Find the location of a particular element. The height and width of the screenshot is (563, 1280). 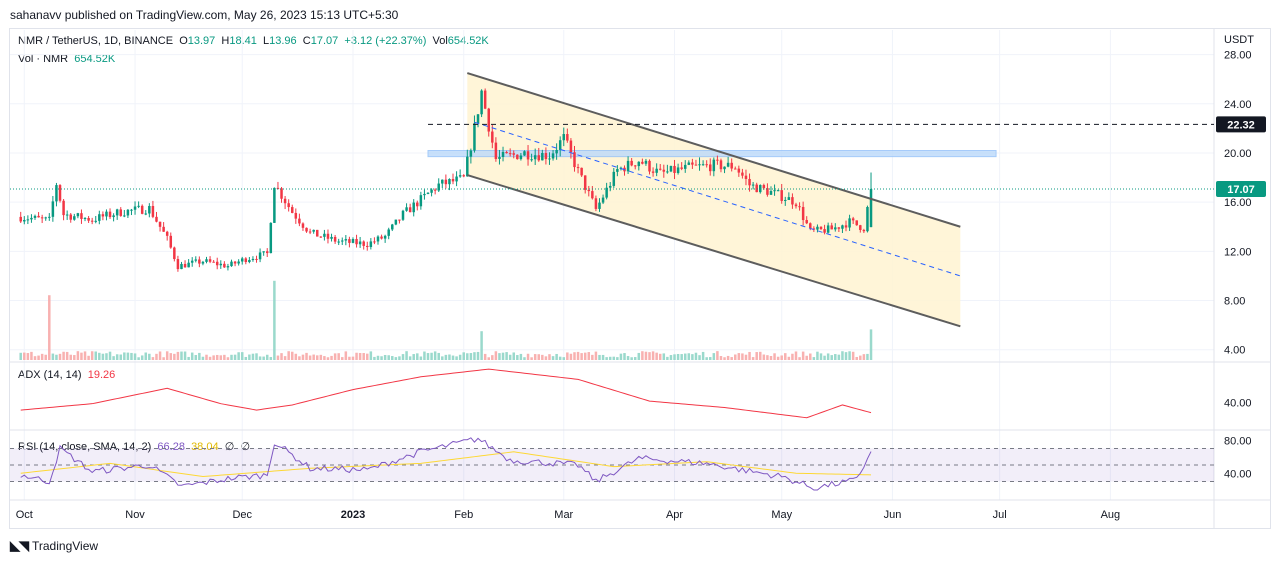

price-tick-label: 8.00 is located at coordinates (1234, 302).